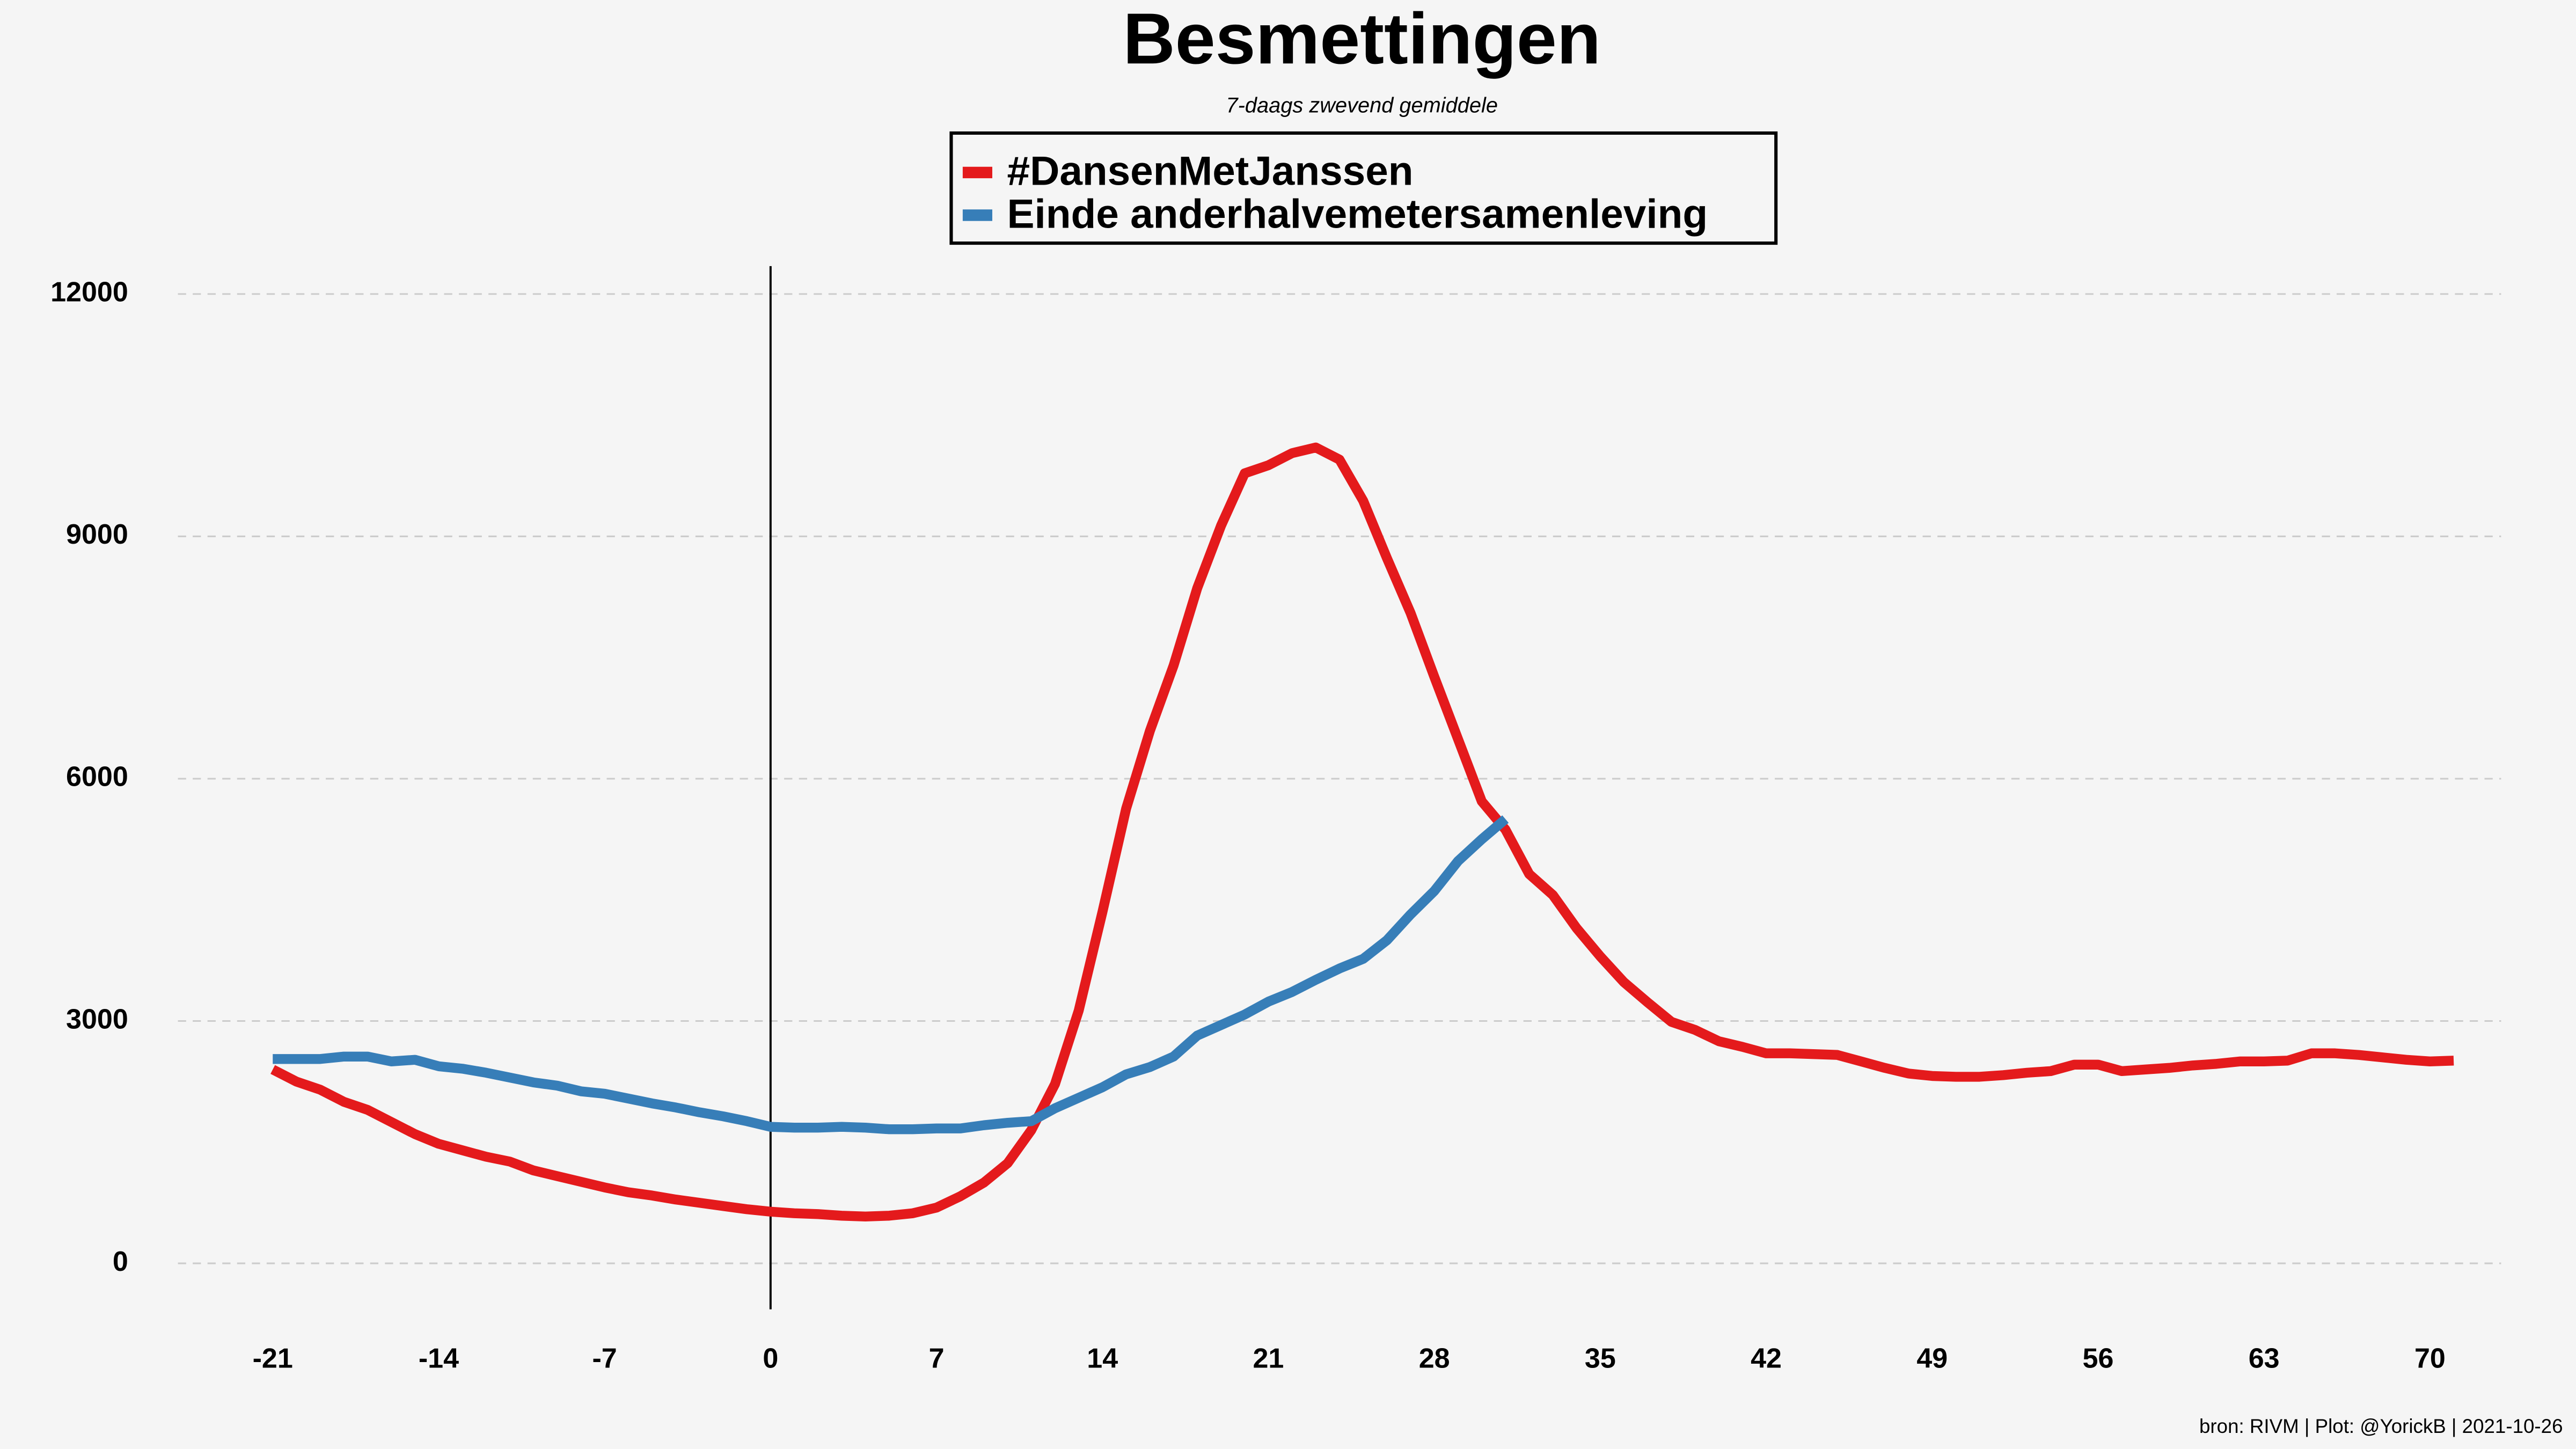  I want to click on y-tick-label: 12000, so click(89, 292).